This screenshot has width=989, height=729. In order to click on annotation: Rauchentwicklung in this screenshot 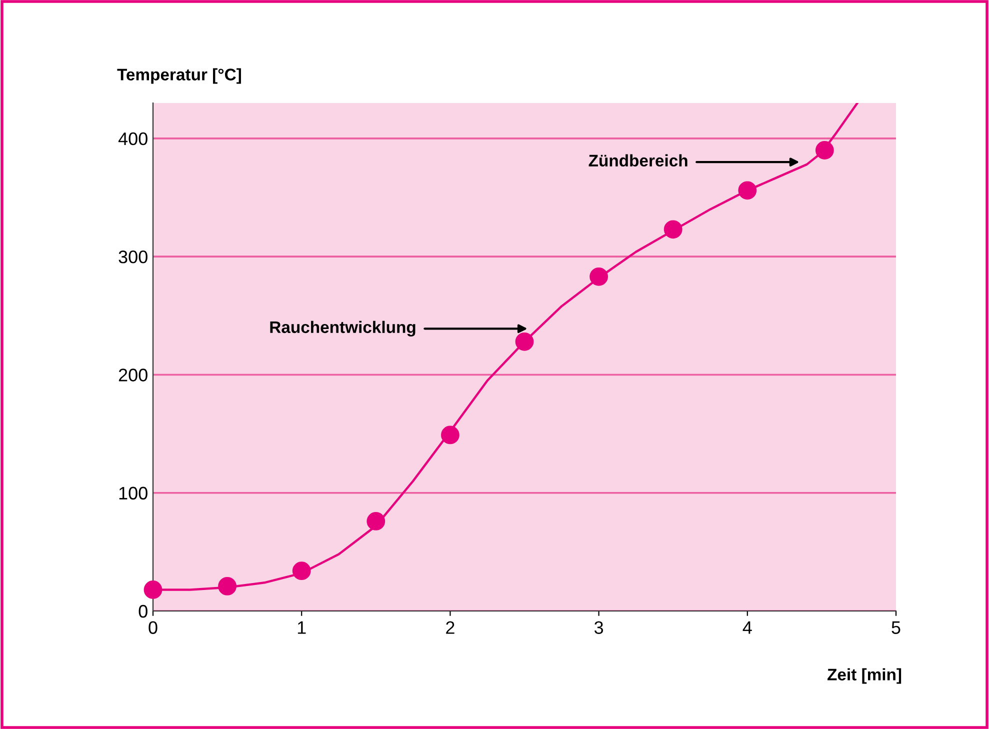, I will do `click(343, 328)`.